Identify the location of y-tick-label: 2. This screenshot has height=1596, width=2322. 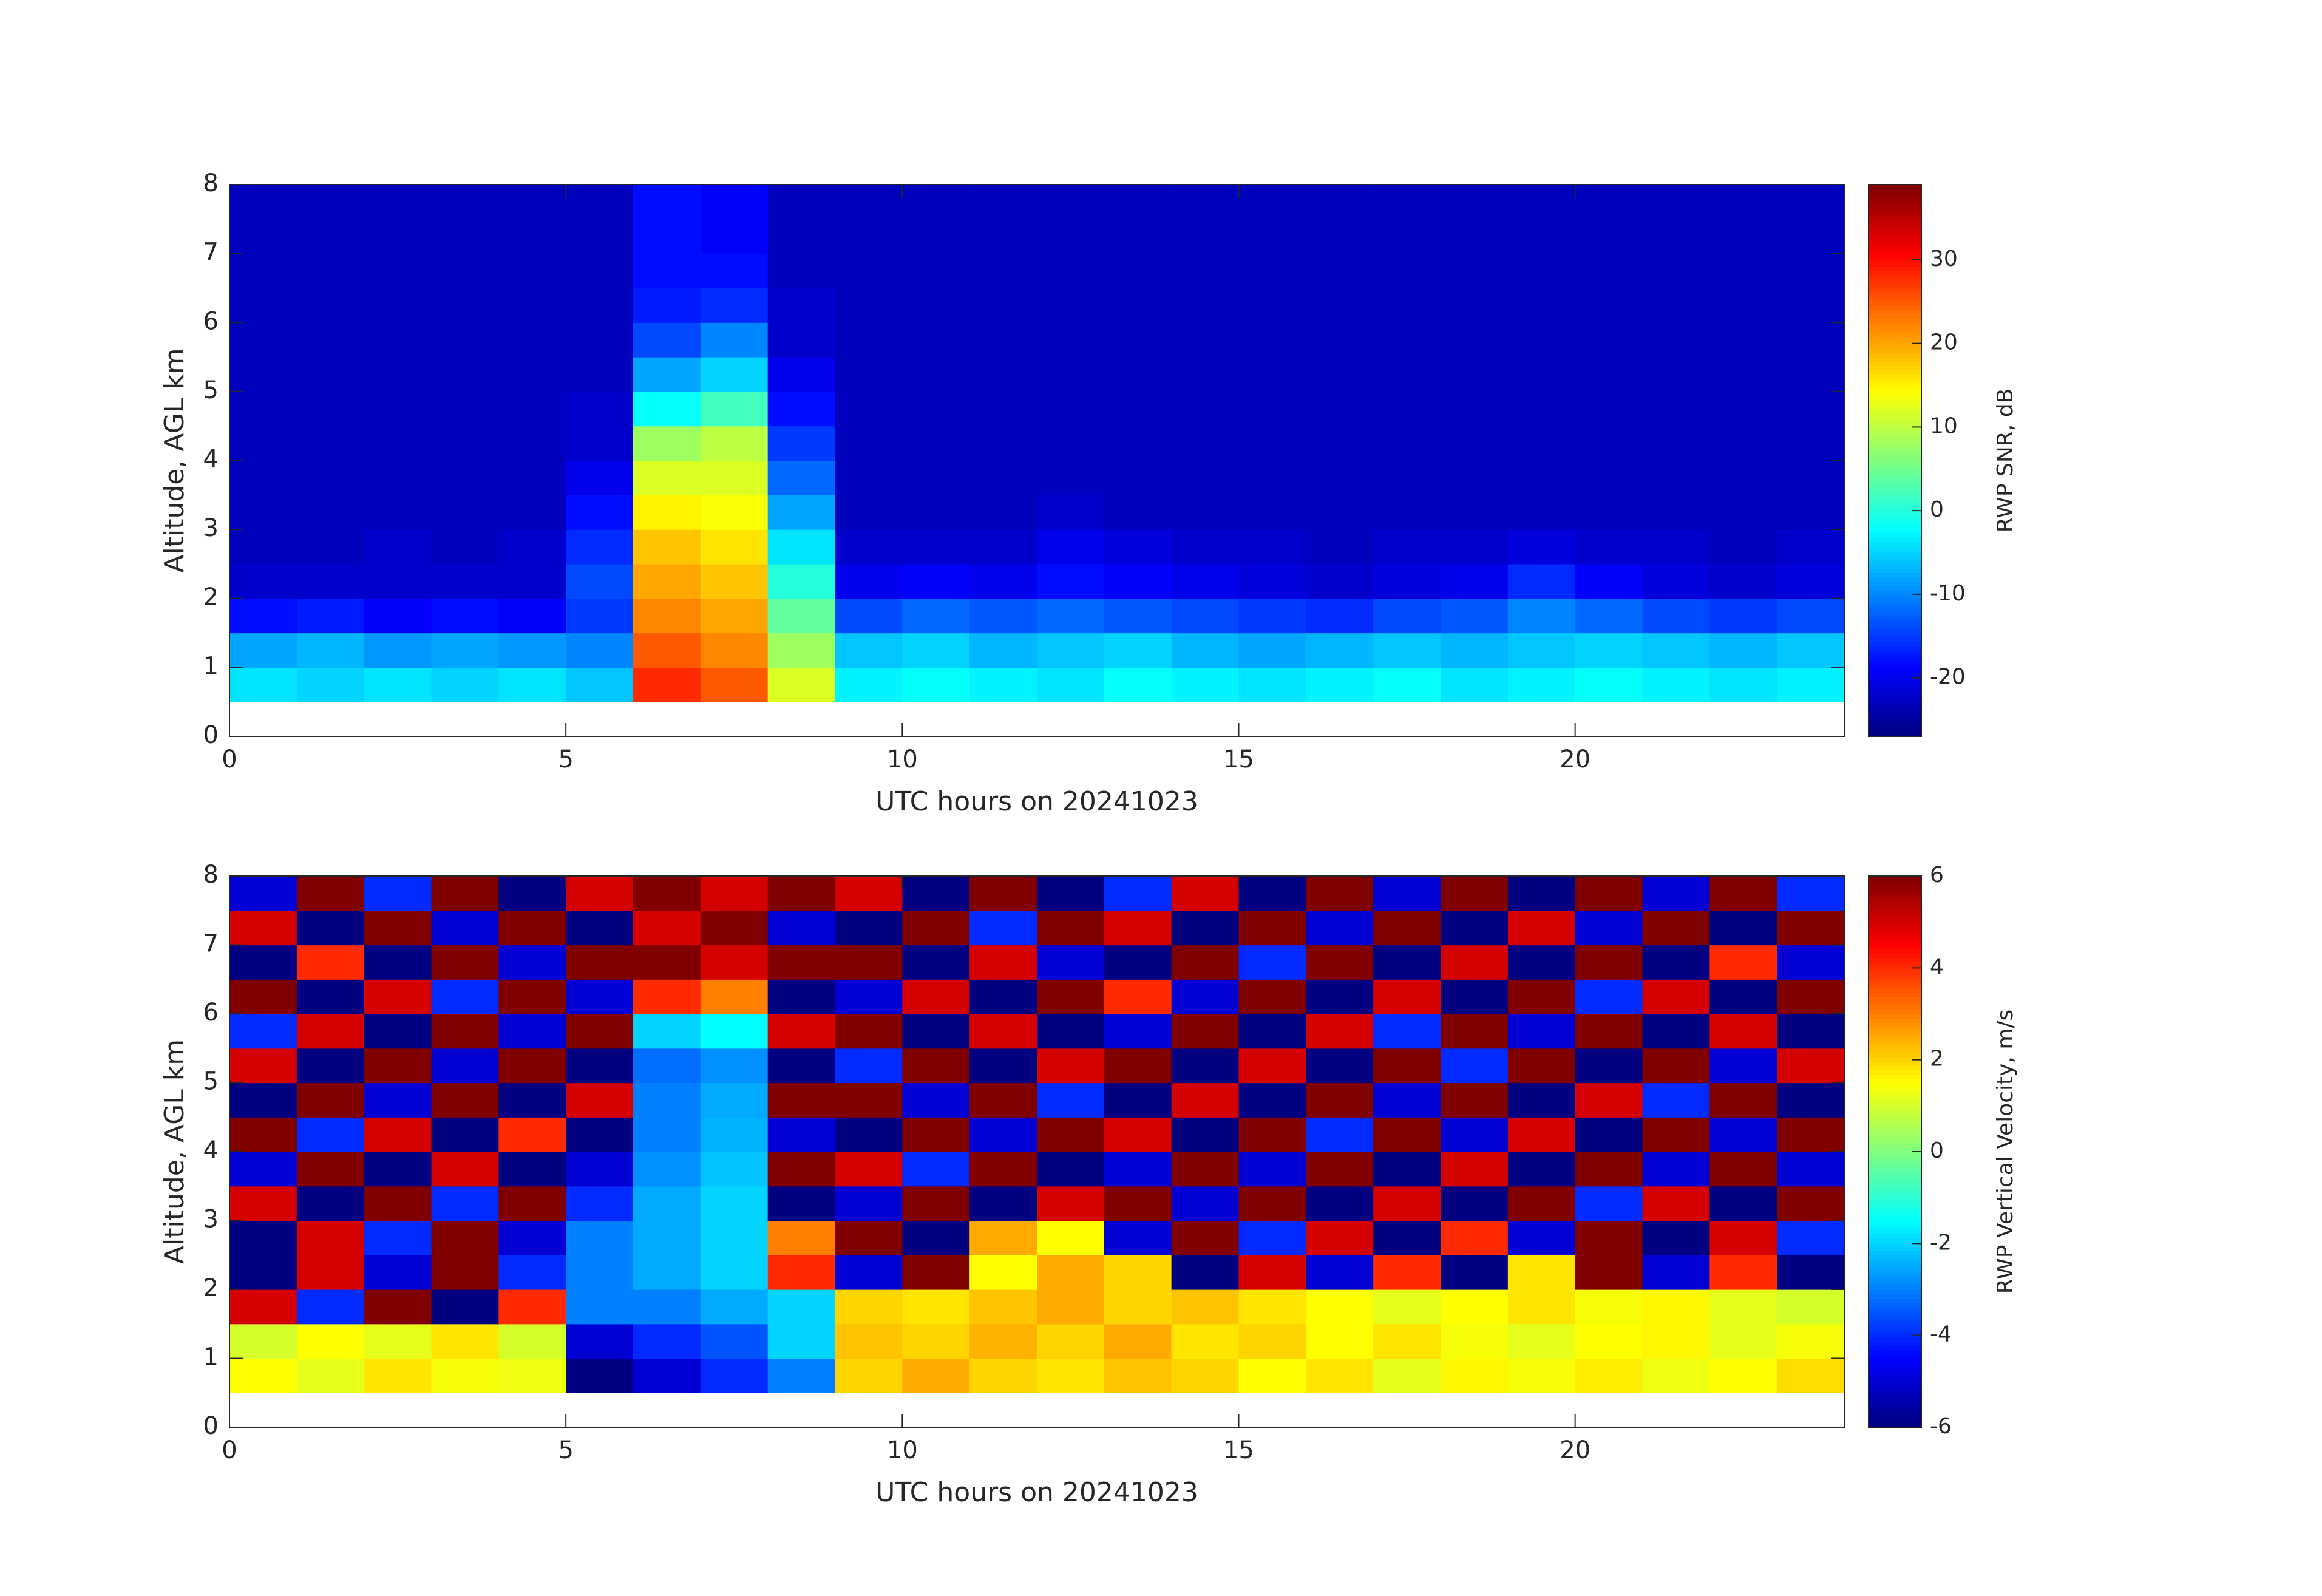
(211, 1288).